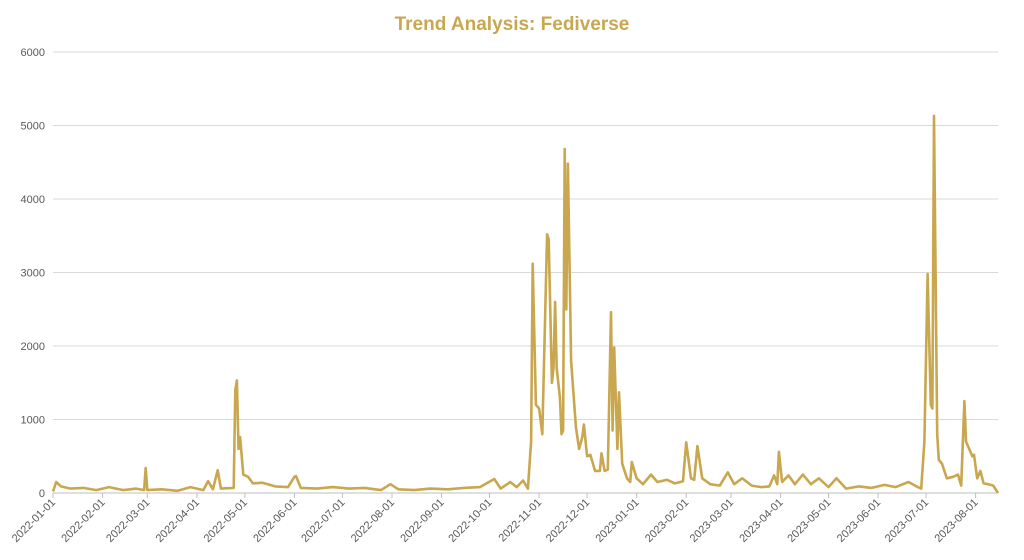 The height and width of the screenshot is (560, 1024). Describe the element at coordinates (33, 421) in the screenshot. I see `y-tick-label: 1000` at that location.